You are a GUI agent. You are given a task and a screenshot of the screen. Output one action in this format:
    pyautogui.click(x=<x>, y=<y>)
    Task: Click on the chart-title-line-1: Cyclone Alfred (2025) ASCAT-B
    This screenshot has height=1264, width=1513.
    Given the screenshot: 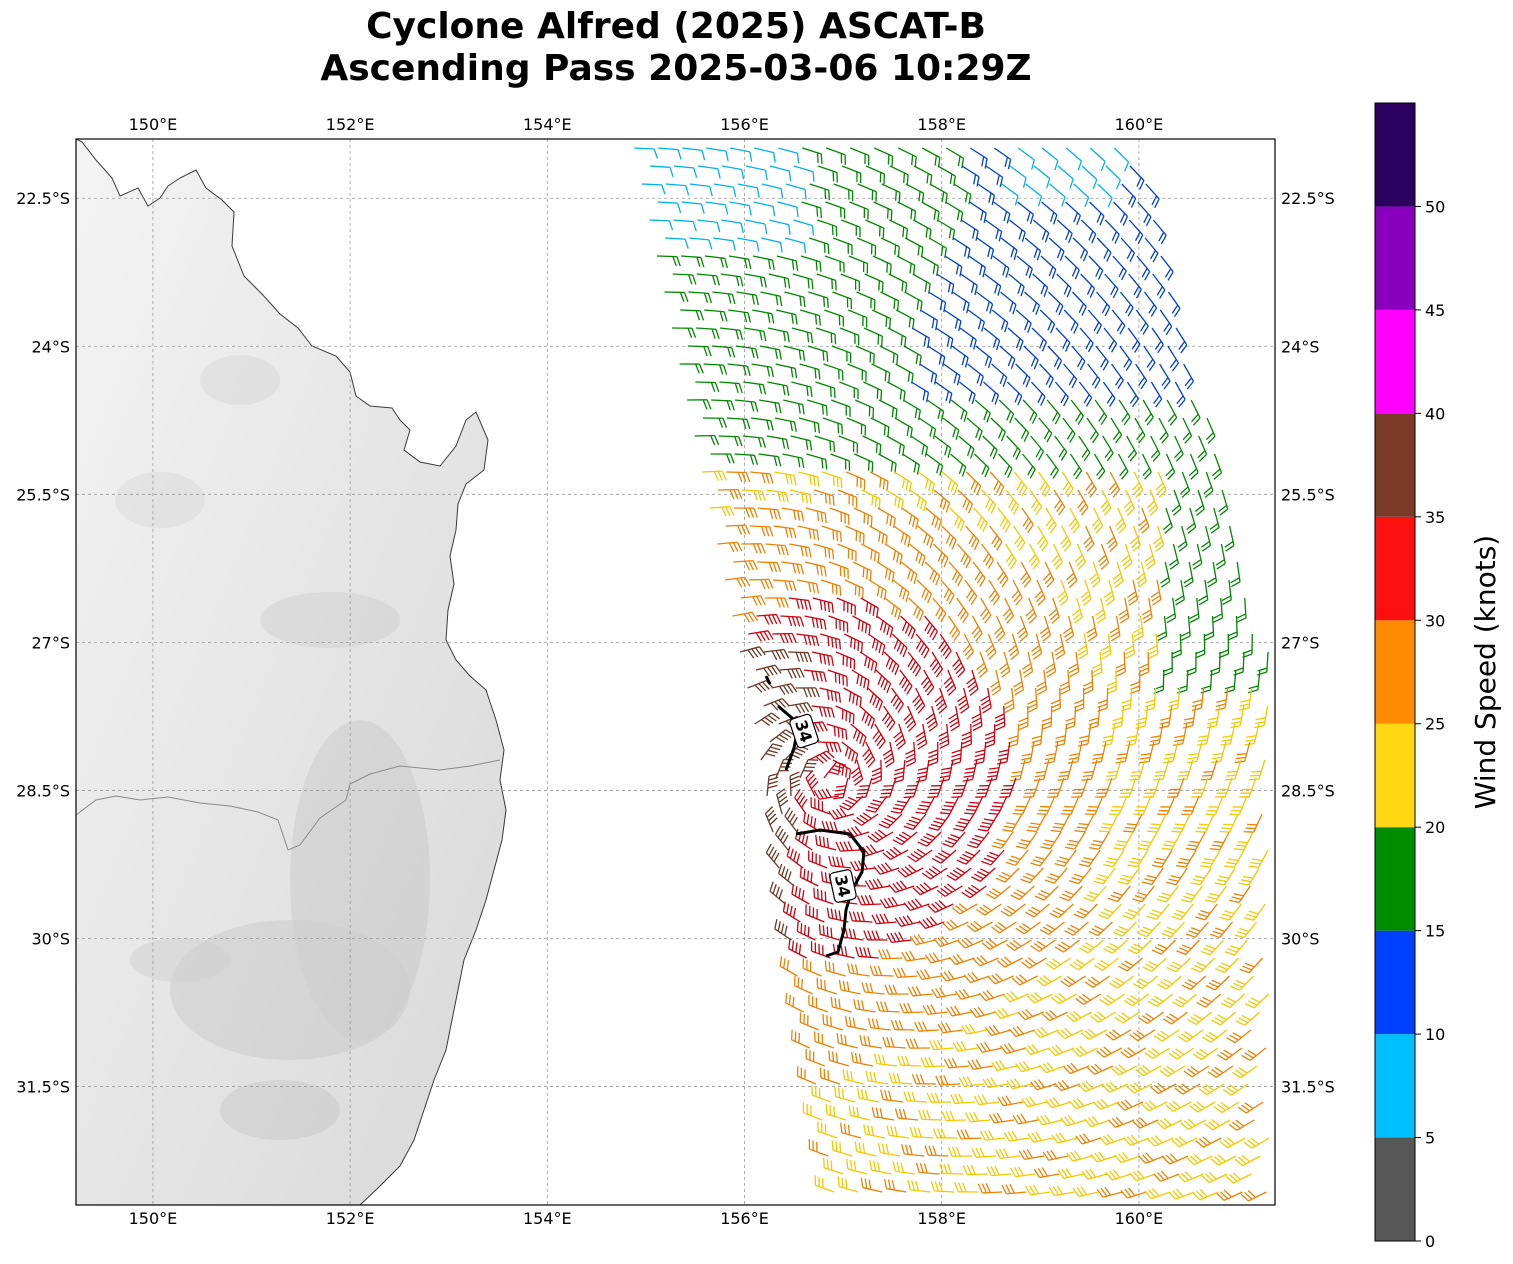 What is the action you would take?
    pyautogui.click(x=676, y=26)
    